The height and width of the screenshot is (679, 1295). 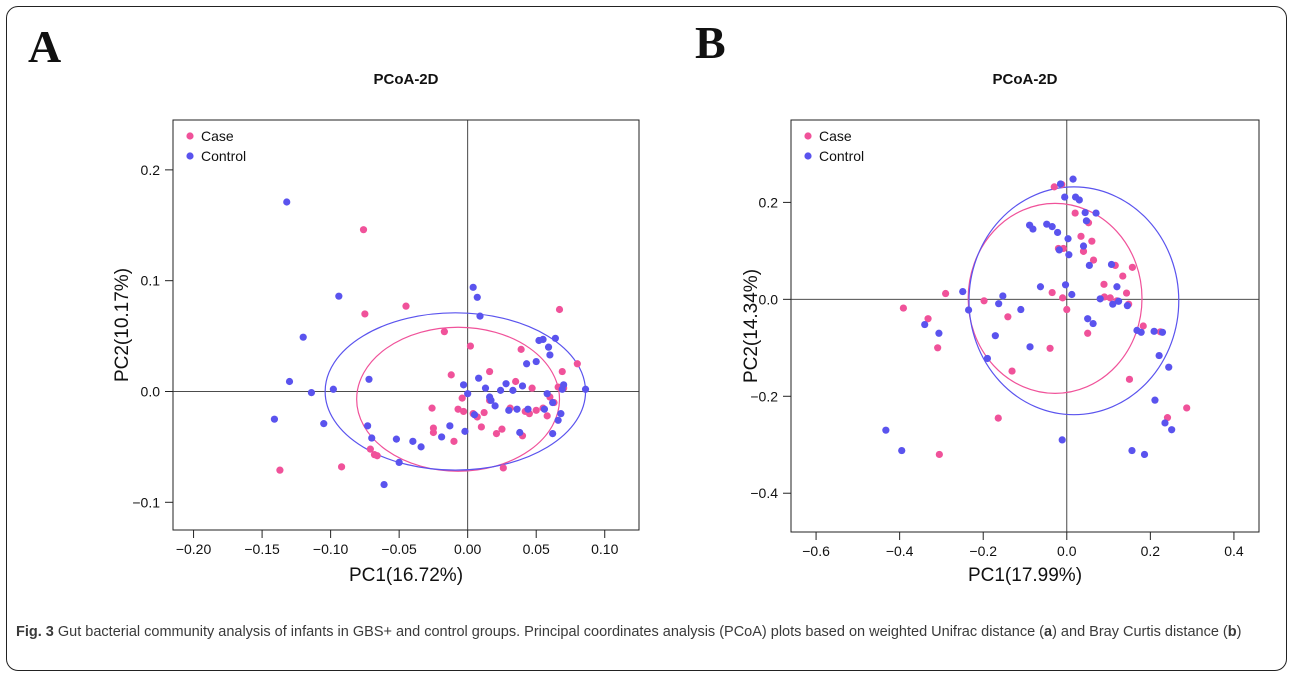 What do you see at coordinates (194, 549) in the screenshot?
I see `x-tick-label: −0.20` at bounding box center [194, 549].